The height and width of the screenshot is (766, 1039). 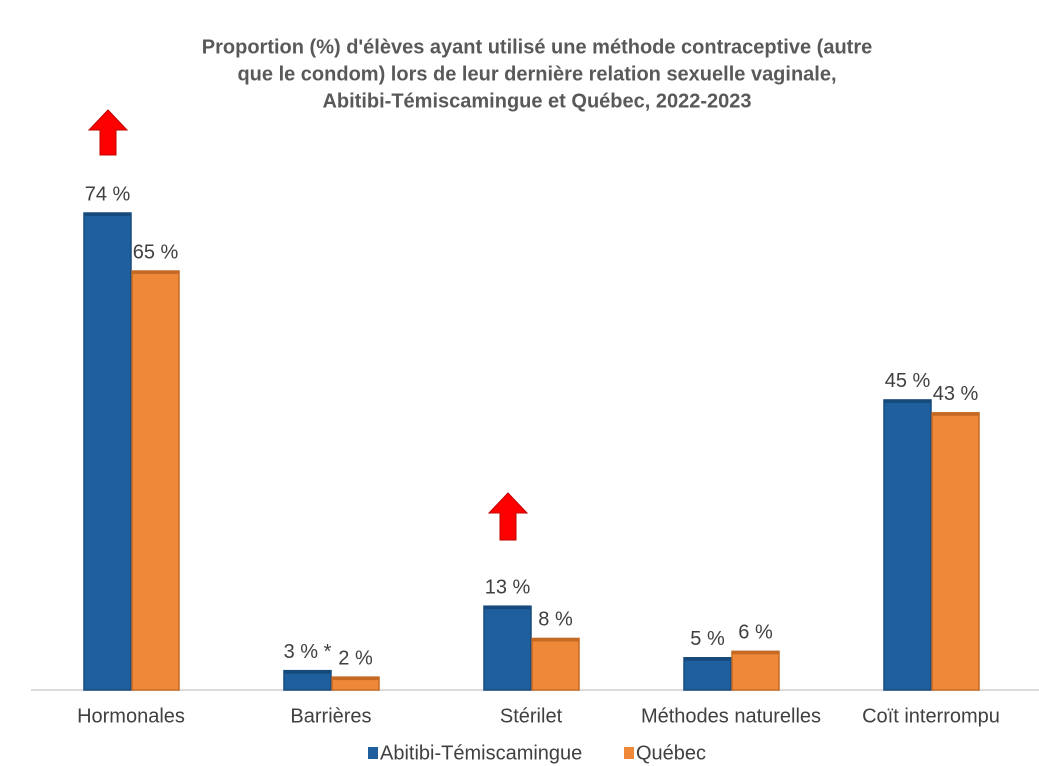 I want to click on x-tick-label: Hormonales, so click(x=131, y=716).